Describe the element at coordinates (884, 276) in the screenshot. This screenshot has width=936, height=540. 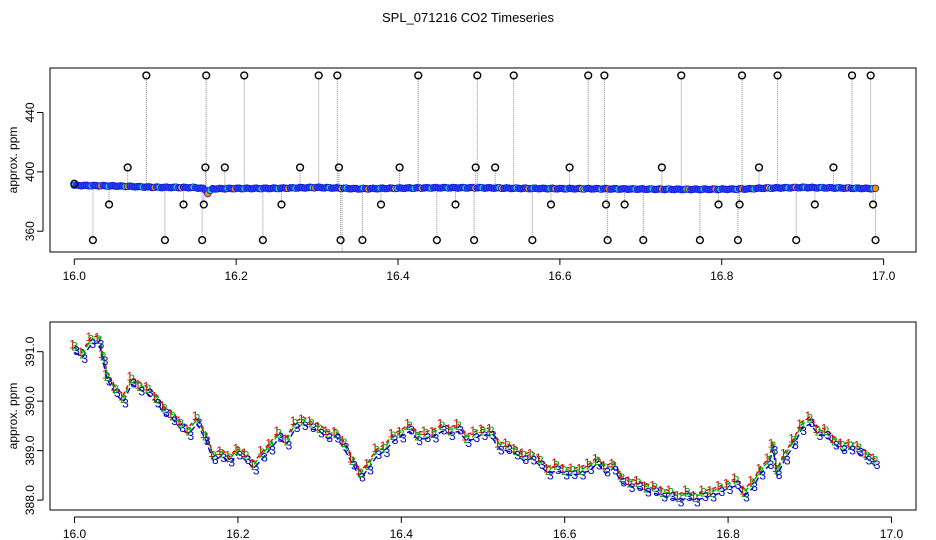
I see `top-x-tick-label: 17.0` at that location.